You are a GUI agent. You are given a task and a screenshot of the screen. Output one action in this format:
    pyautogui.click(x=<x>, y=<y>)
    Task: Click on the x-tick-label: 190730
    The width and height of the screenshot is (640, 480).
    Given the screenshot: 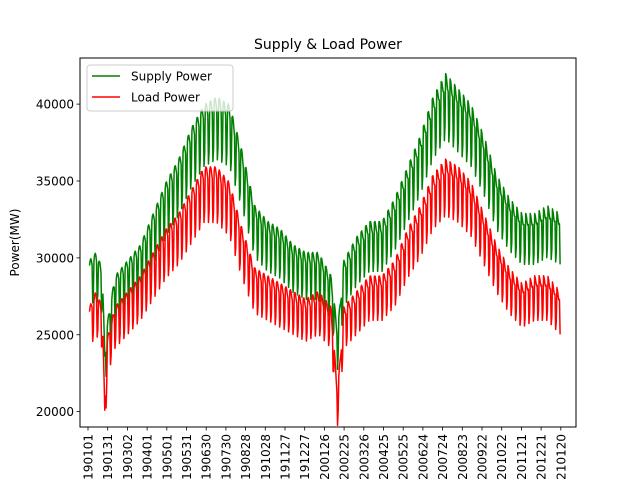 What is the action you would take?
    pyautogui.click(x=226, y=457)
    